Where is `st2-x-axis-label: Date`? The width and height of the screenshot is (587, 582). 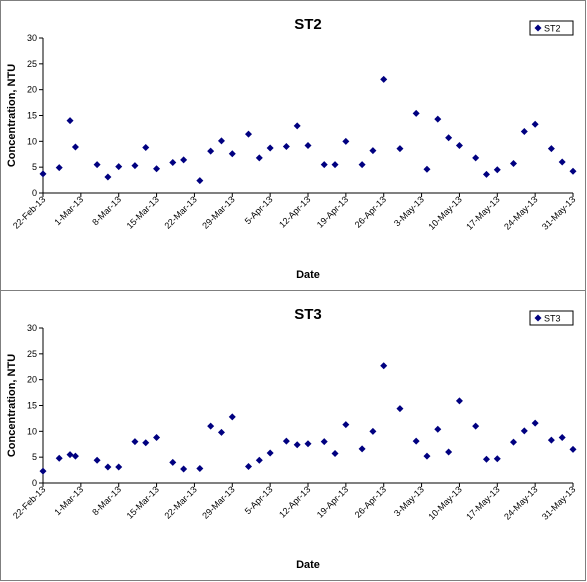 st2-x-axis-label: Date is located at coordinates (308, 275).